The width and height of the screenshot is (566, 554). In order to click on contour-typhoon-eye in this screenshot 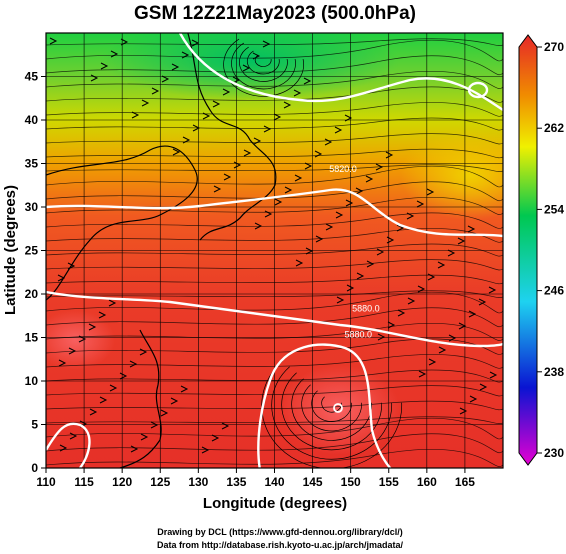, I will do `click(338, 408)`.